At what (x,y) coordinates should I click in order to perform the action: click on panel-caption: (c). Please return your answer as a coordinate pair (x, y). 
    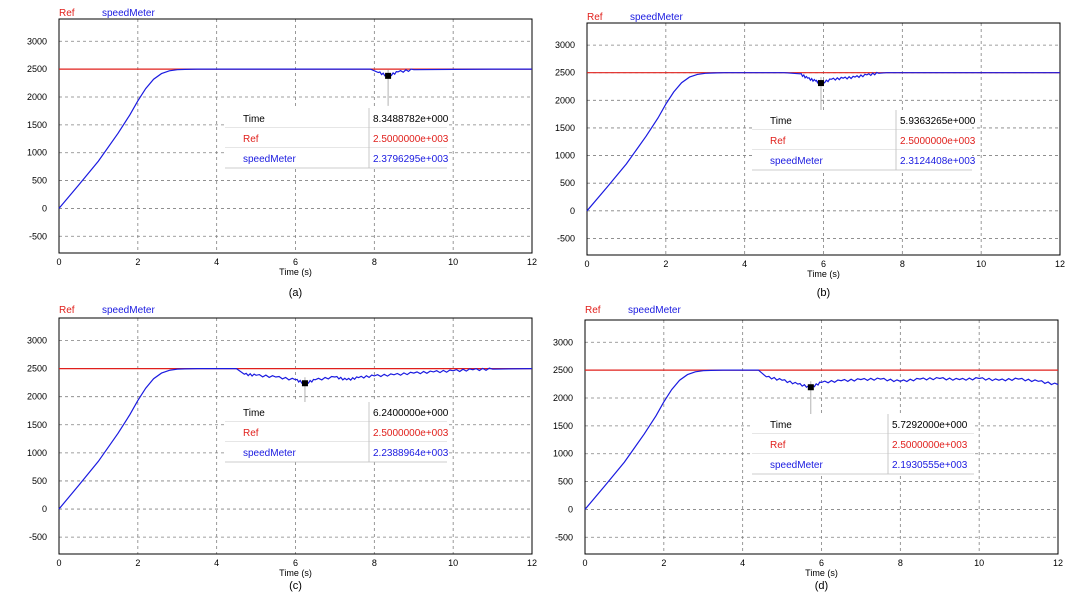
    Looking at the image, I should click on (295, 586).